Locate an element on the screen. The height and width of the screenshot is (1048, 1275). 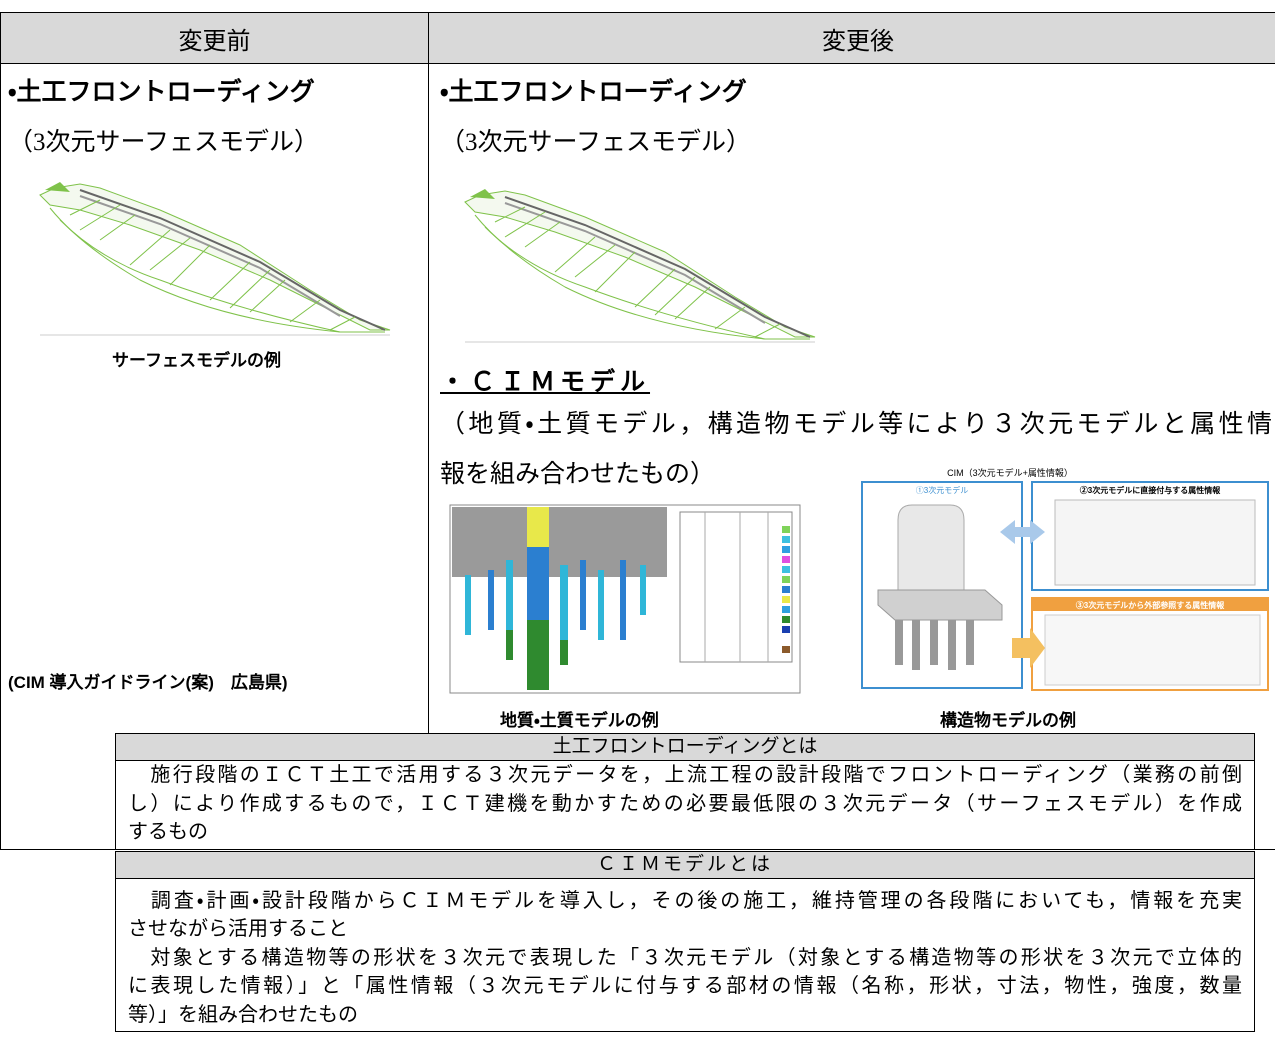
definition-line: させながら活用すること is located at coordinates (238, 929).